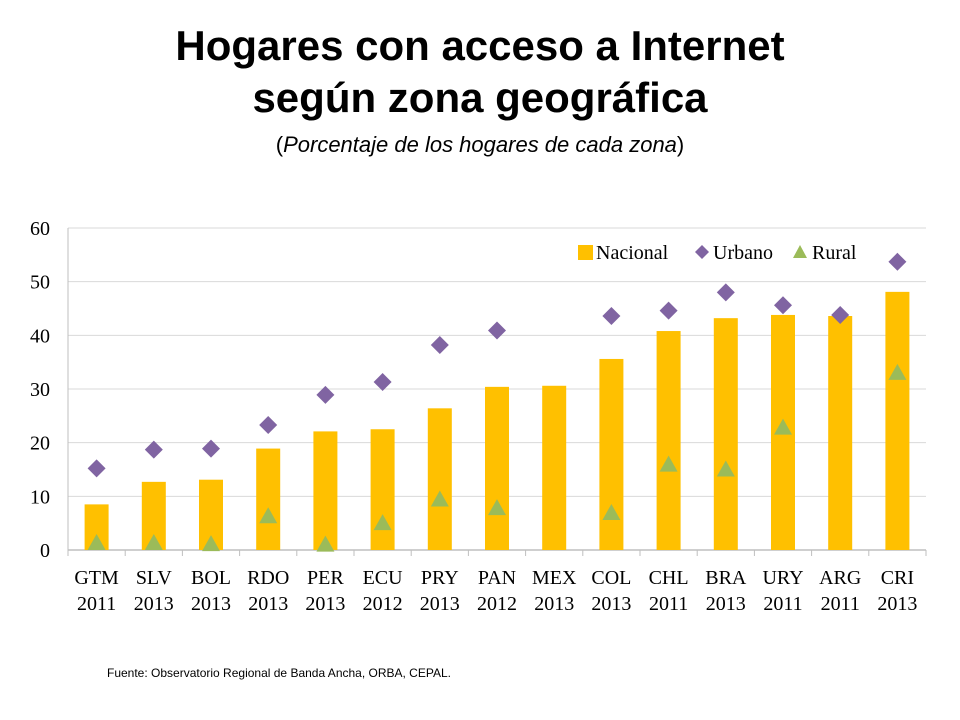 The width and height of the screenshot is (960, 720). What do you see at coordinates (840, 578) in the screenshot?
I see `x-tick-label: ARG` at bounding box center [840, 578].